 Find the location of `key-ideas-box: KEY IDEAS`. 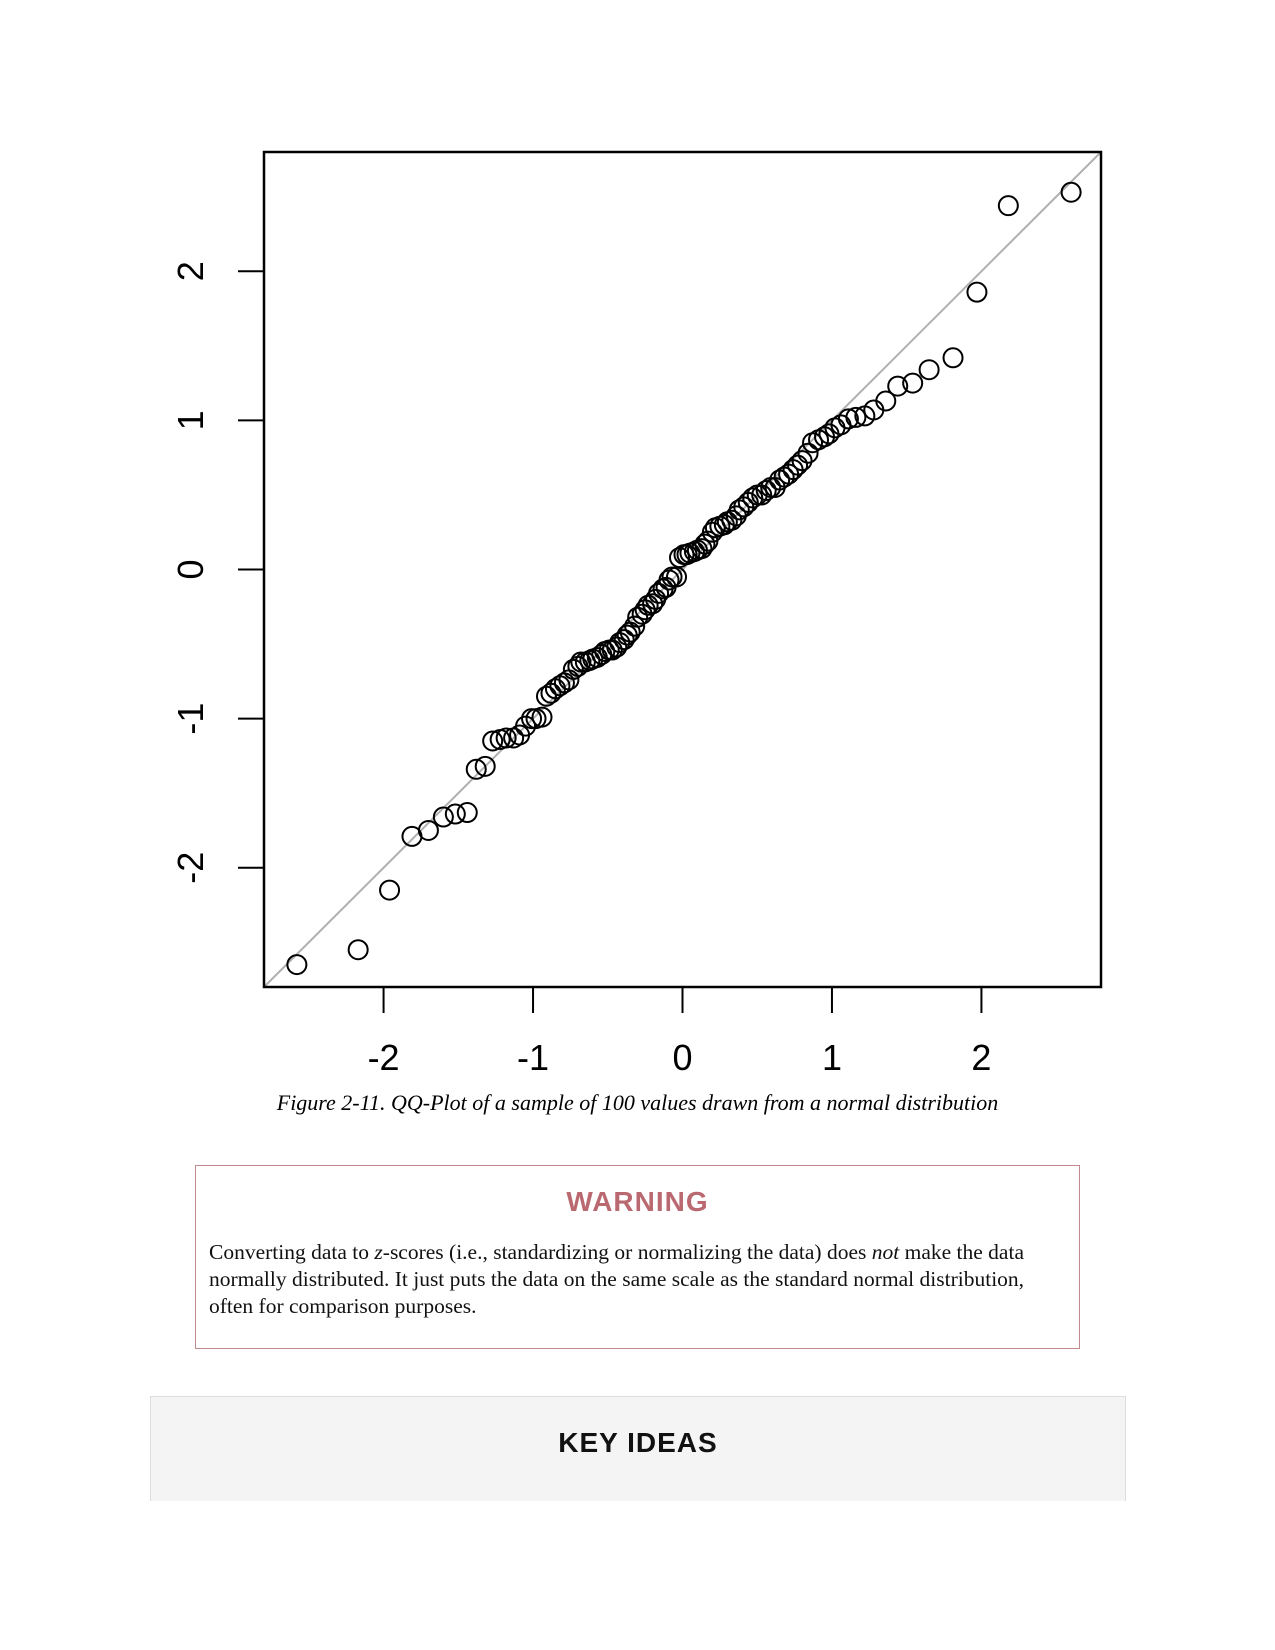

key-ideas-box: KEY IDEAS is located at coordinates (638, 1448).